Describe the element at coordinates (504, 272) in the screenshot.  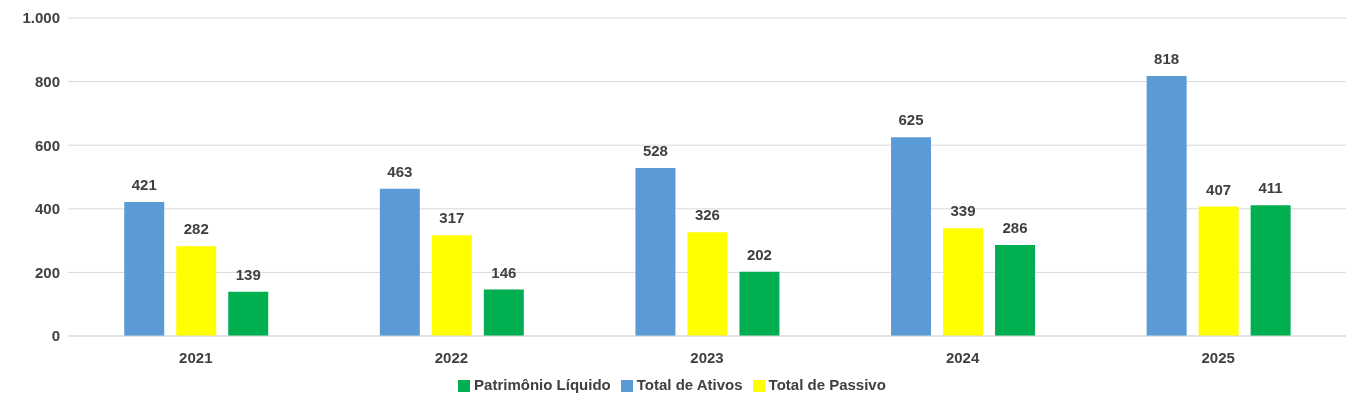
I see `data-label: 146` at that location.